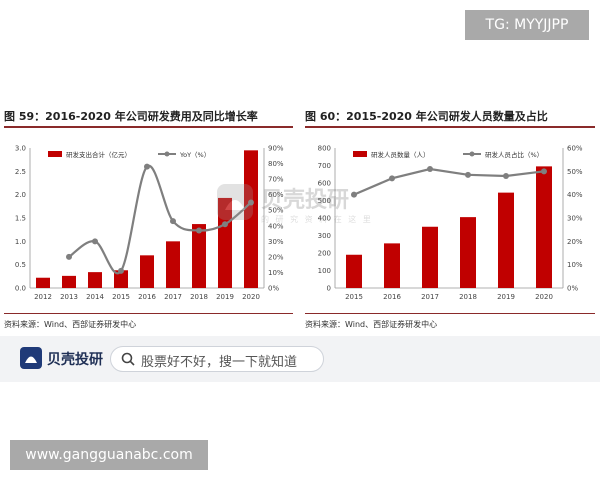 Image resolution: width=600 pixels, height=480 pixels. I want to click on brand-bar: 贝壳投研 股票好不好，搜一下就知道, so click(300, 359).